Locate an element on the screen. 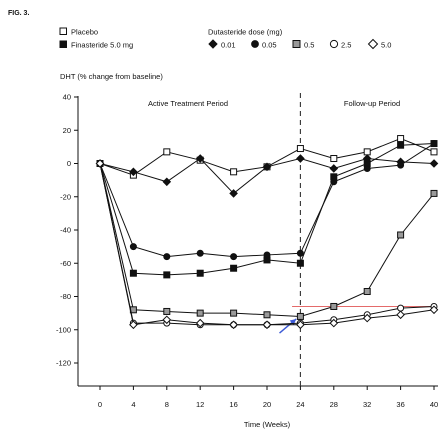 The image size is (442, 436). legend-marker-dose-2.5 is located at coordinates (334, 44).